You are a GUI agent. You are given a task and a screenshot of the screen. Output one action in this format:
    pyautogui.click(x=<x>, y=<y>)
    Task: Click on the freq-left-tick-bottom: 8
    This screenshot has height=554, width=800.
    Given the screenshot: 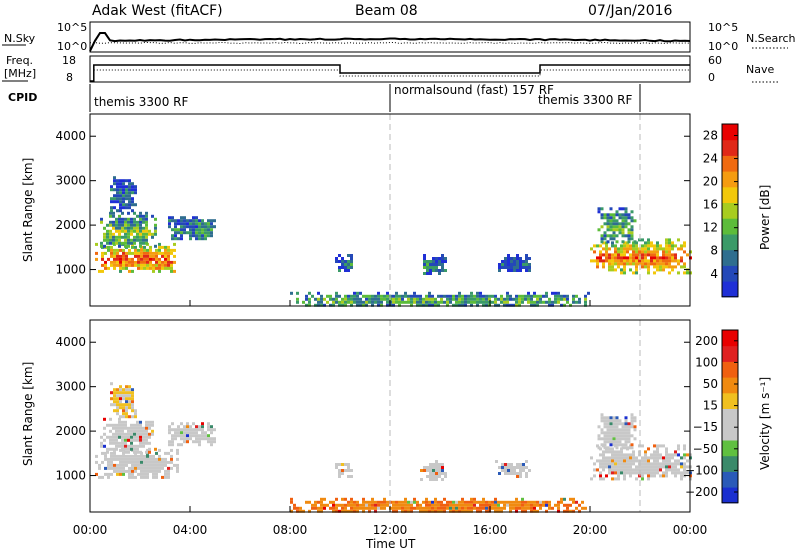 What is the action you would take?
    pyautogui.click(x=69, y=77)
    